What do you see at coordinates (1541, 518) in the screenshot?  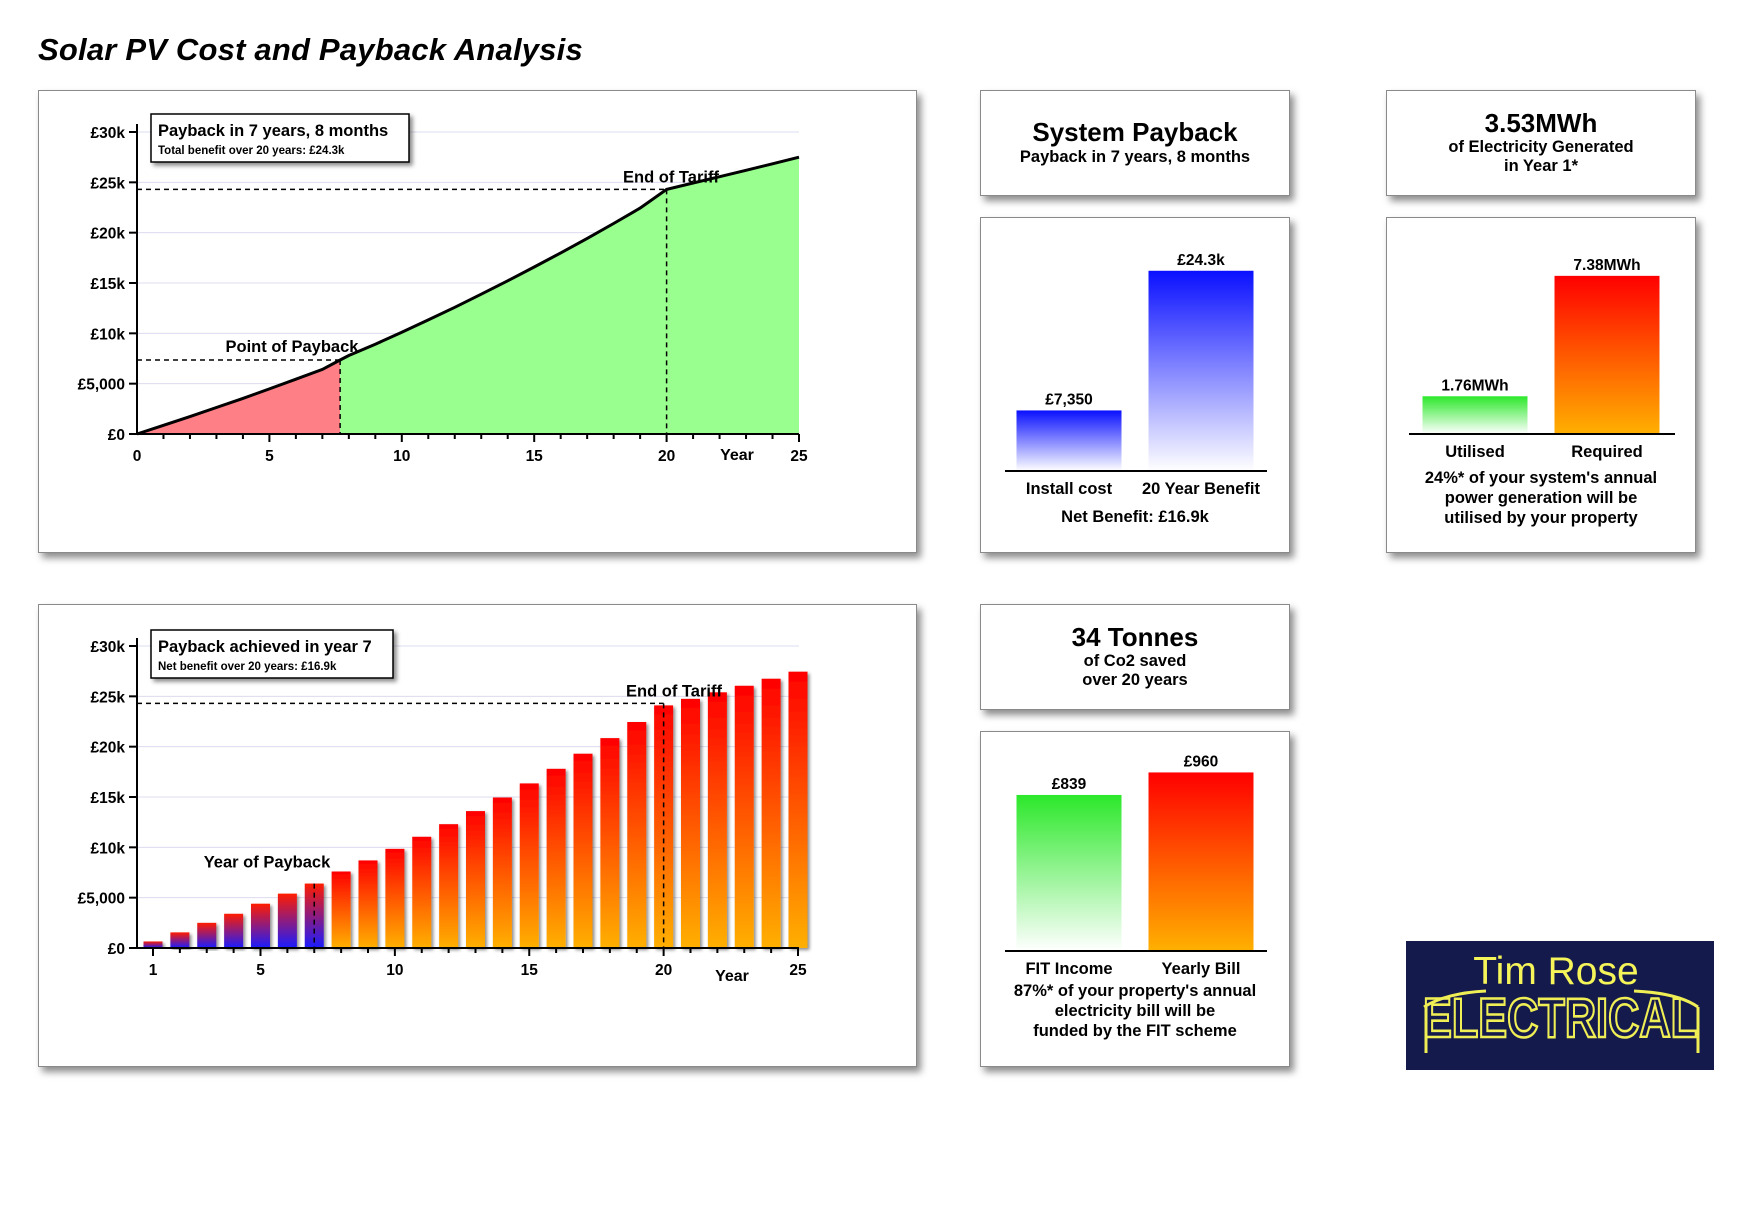 I see `utilisation-line-3: utilised by your property` at bounding box center [1541, 518].